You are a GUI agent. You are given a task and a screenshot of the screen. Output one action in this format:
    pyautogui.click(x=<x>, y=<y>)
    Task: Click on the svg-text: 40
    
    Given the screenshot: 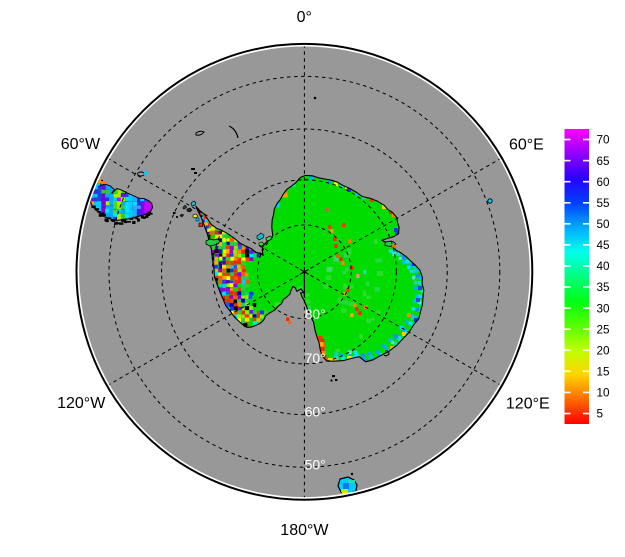 What is the action you would take?
    pyautogui.click(x=604, y=266)
    